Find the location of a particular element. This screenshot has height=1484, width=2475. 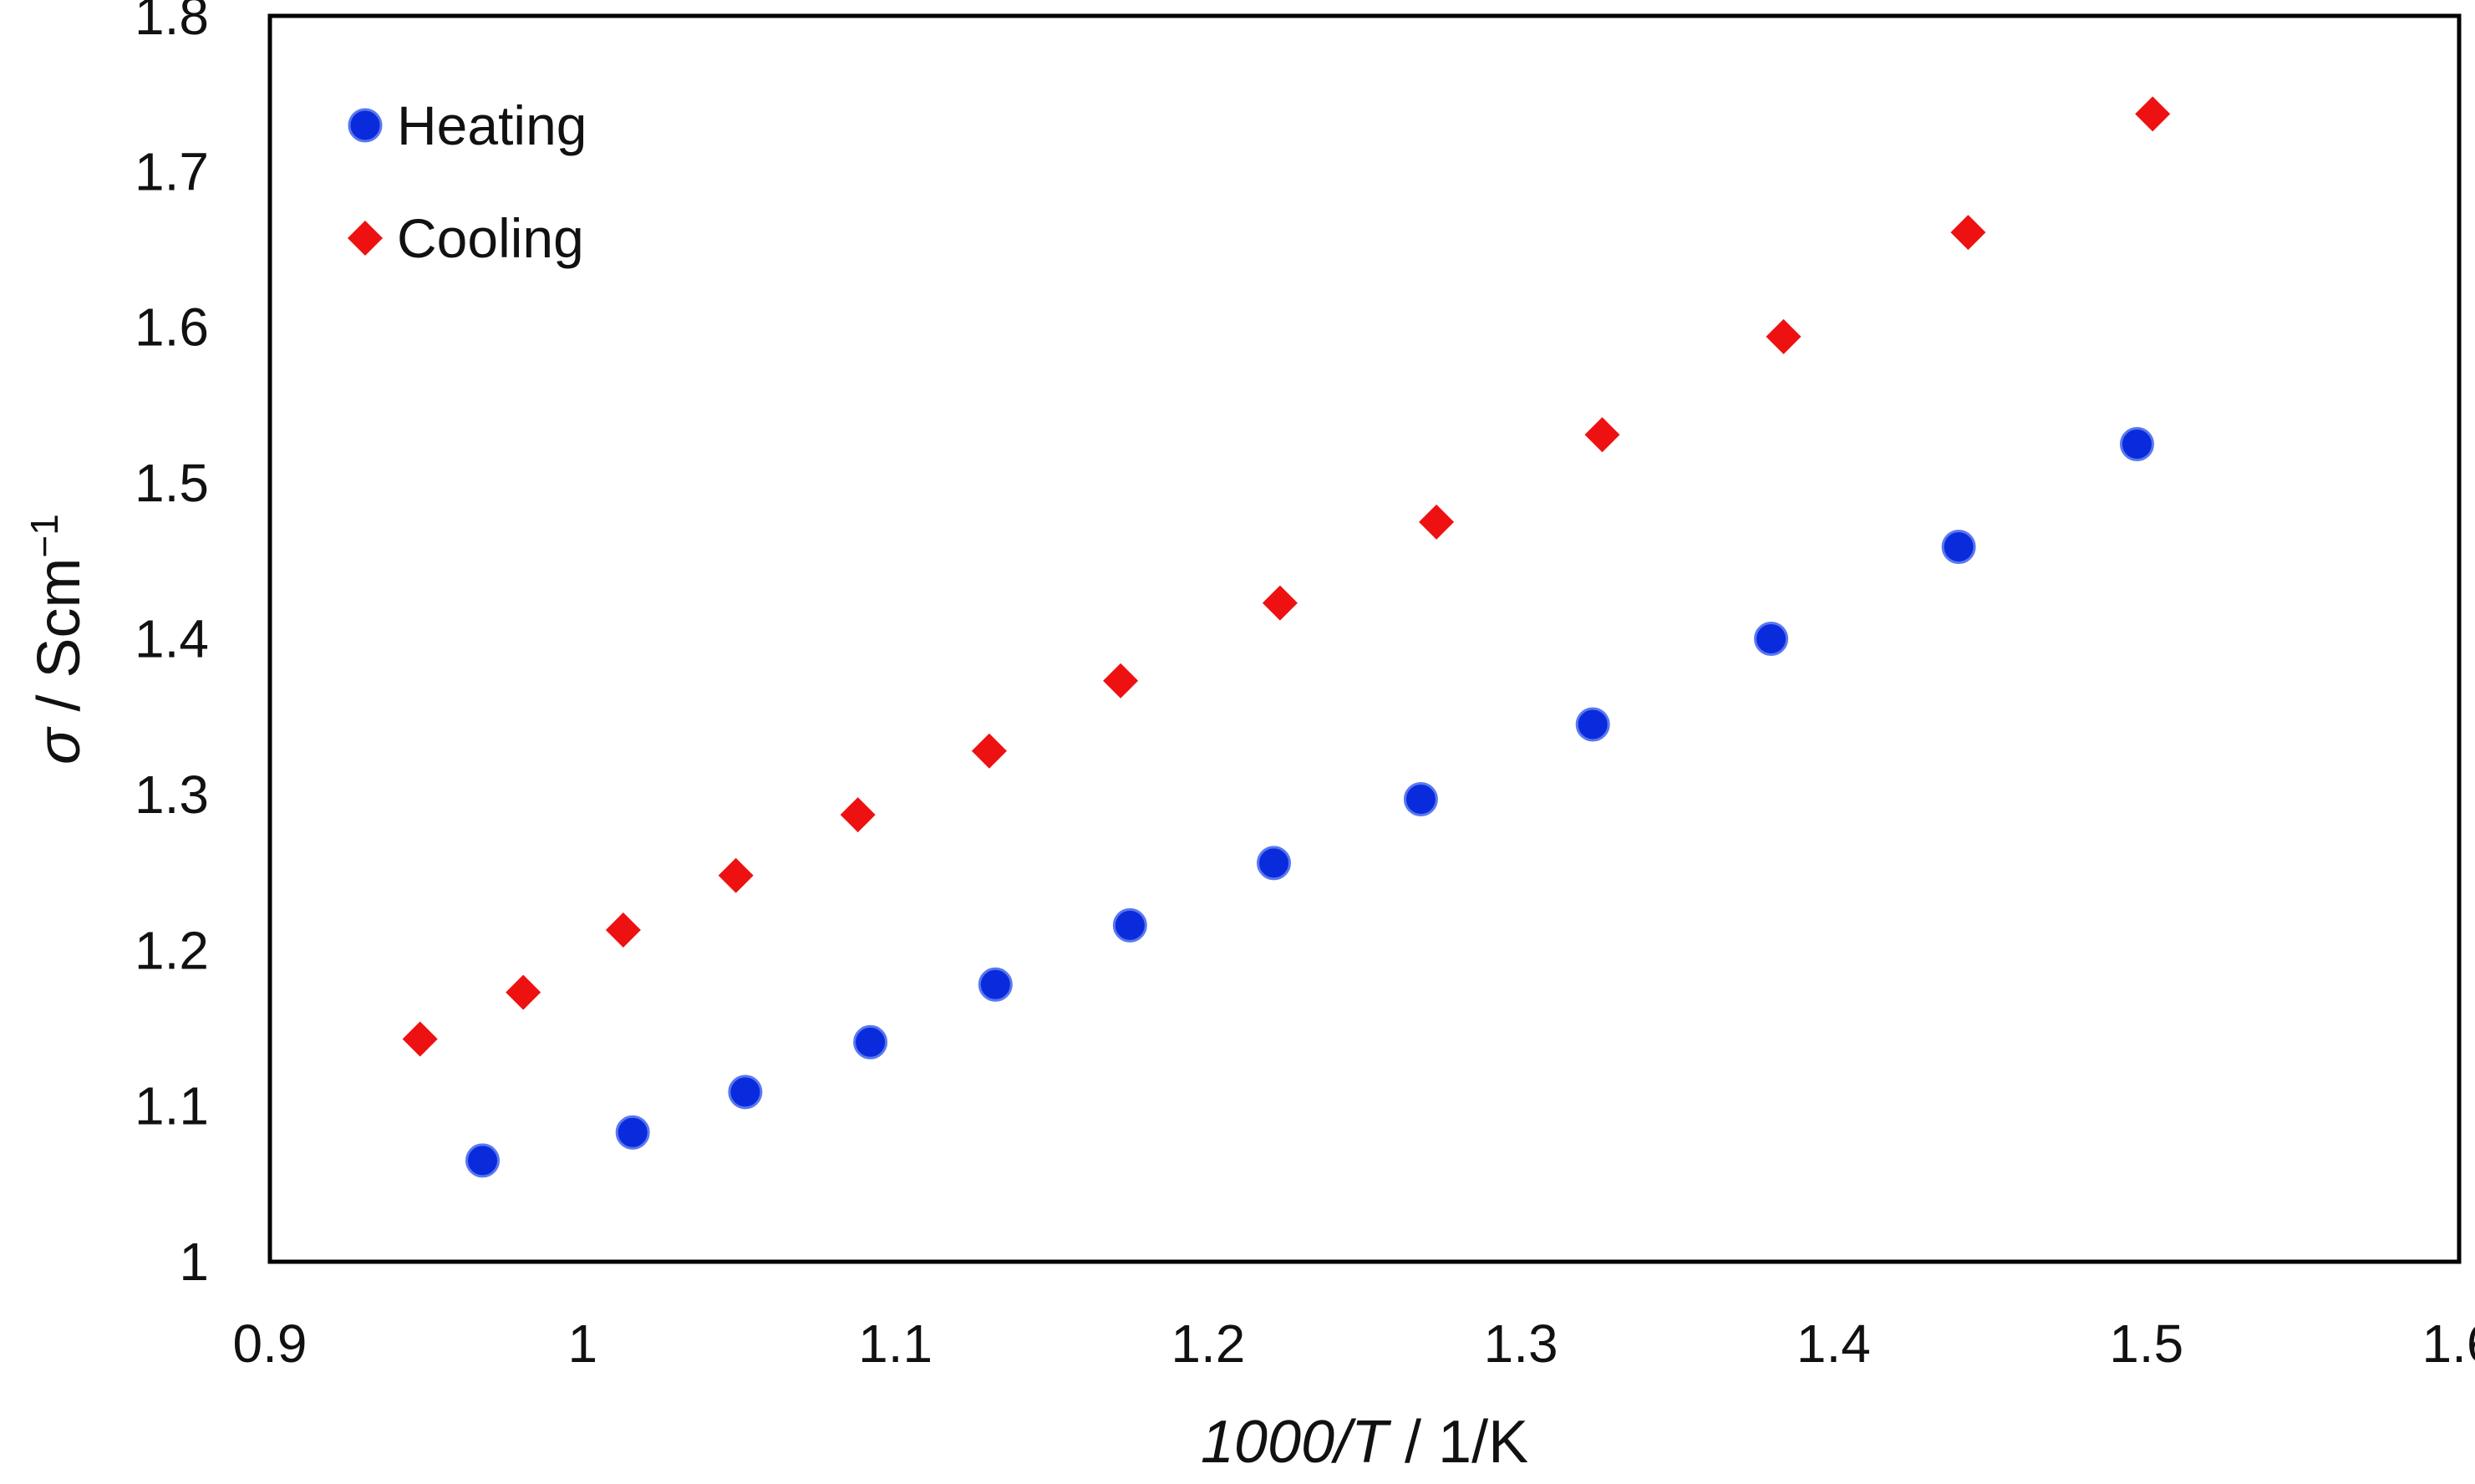

legend-label: Cooling is located at coordinates (490, 238).